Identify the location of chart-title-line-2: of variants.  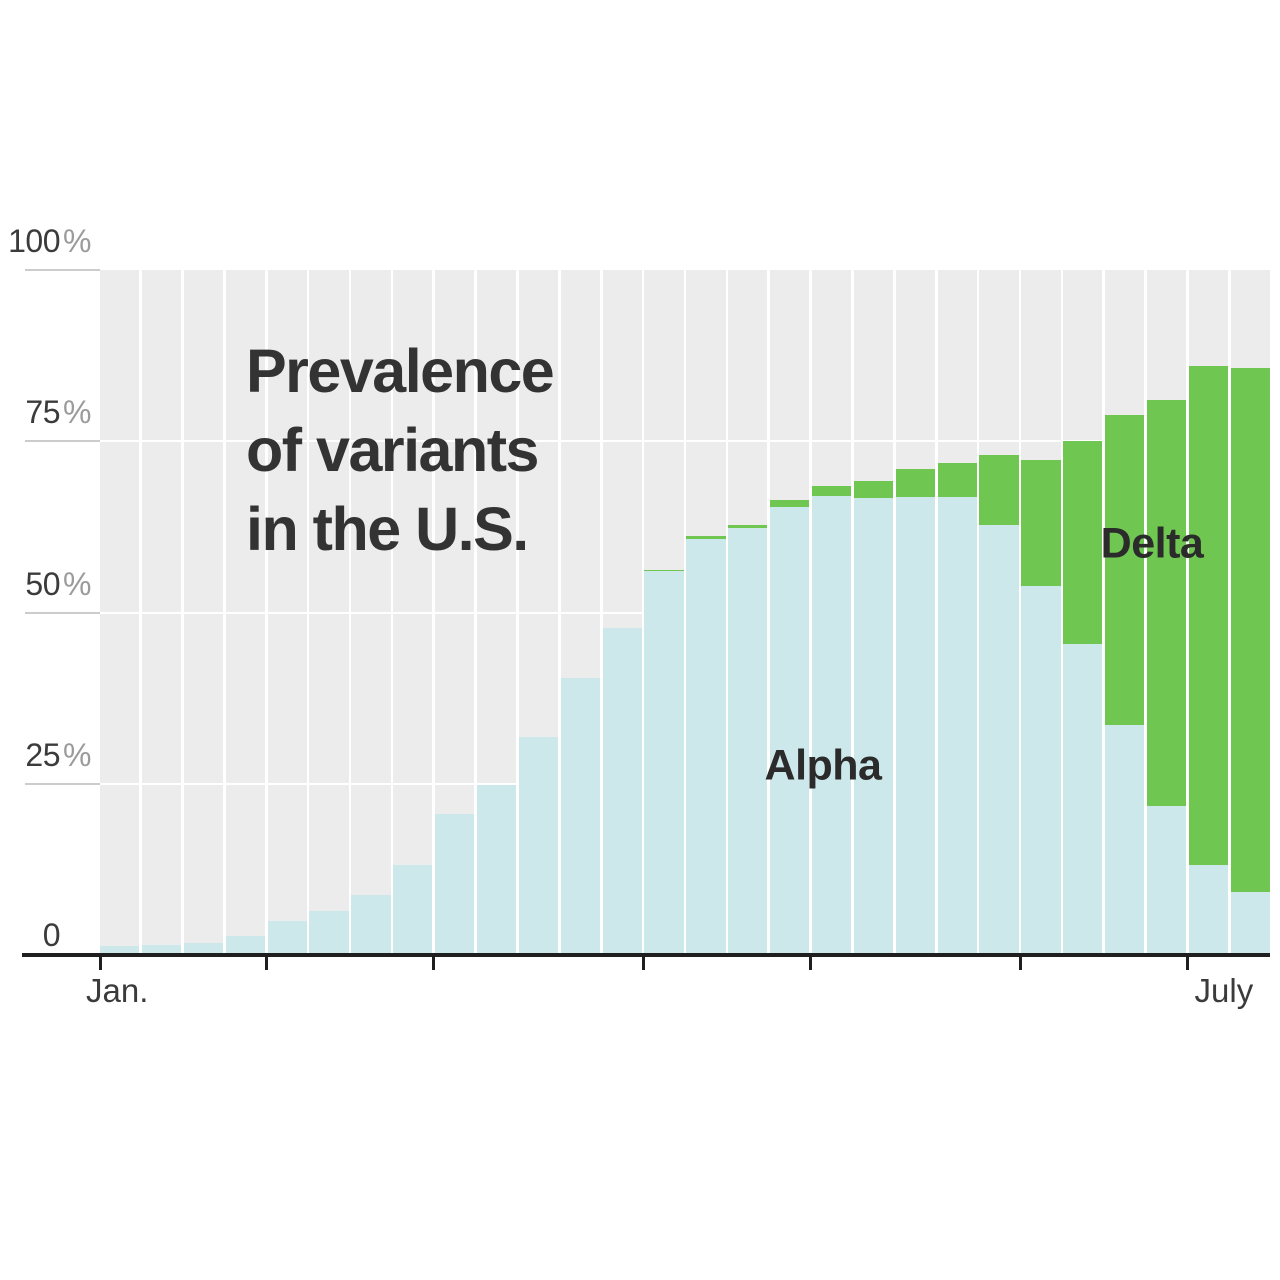
(393, 450).